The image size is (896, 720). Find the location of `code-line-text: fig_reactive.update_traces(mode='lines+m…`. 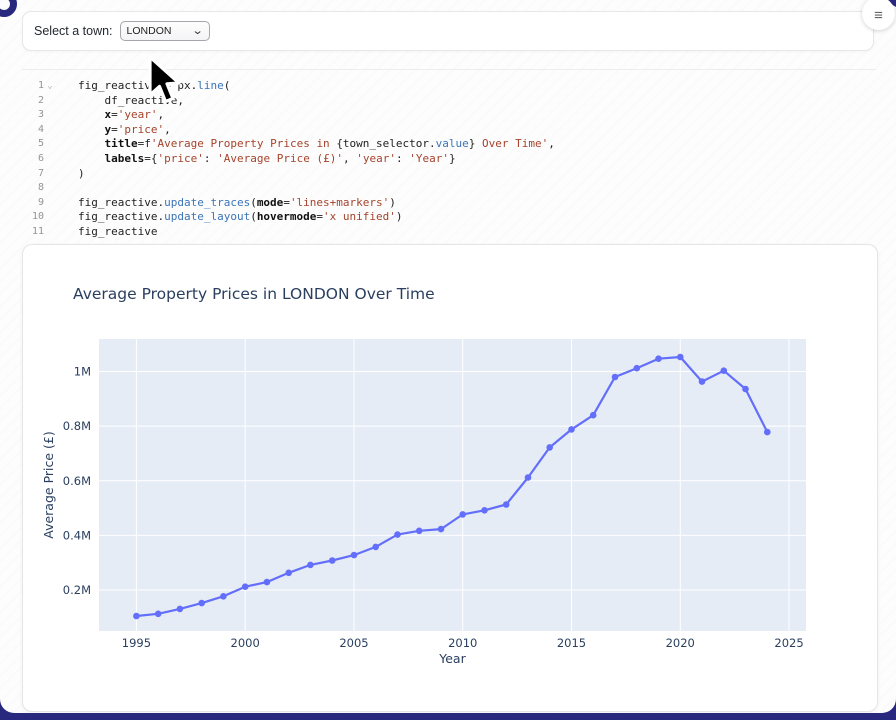

code-line-text: fig_reactive.update_traces(mode='lines+m… is located at coordinates (237, 202).